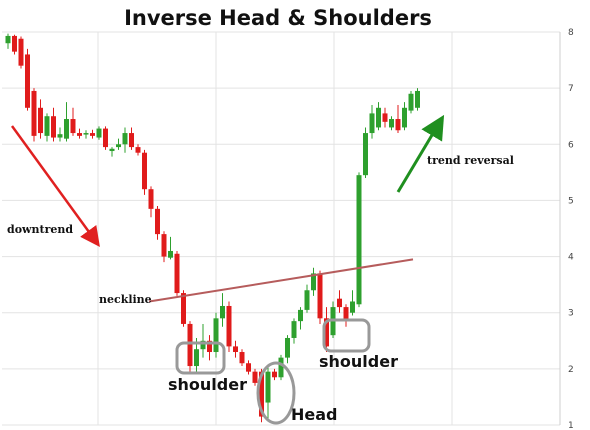 This screenshot has height=430, width=590. I want to click on y-tick-label: 8, so click(571, 33).